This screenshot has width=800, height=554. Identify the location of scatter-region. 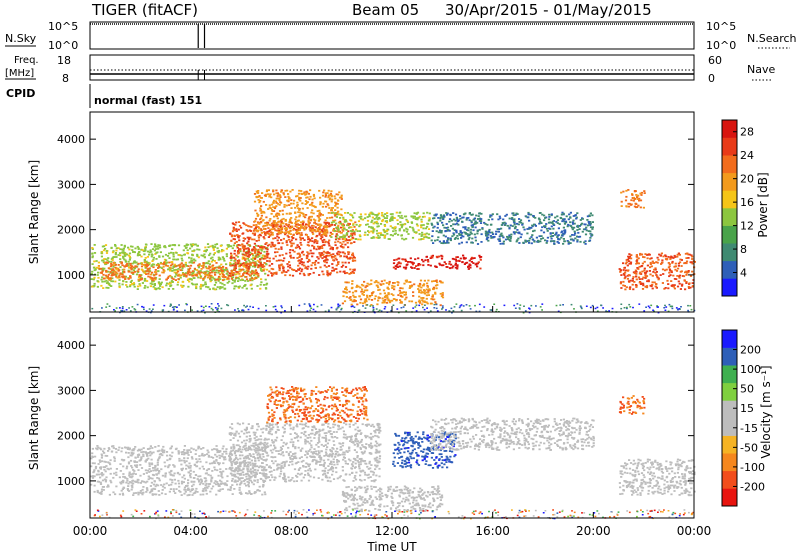
(393, 293).